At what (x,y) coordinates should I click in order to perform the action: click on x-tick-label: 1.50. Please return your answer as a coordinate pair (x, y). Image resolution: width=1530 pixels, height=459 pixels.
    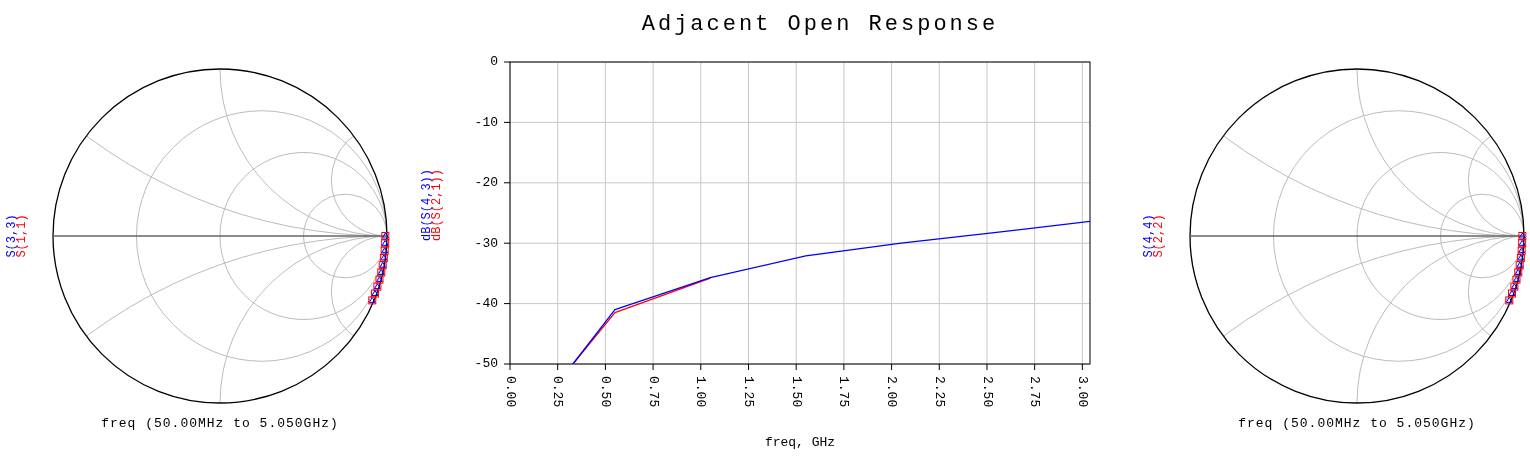
    Looking at the image, I should click on (796, 392).